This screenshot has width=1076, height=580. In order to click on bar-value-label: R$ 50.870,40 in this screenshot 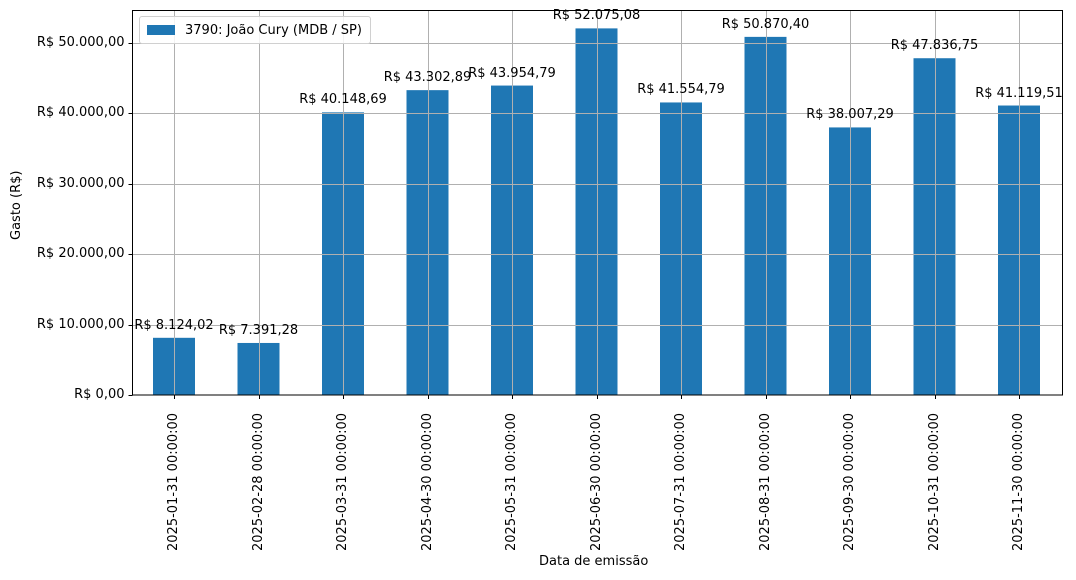, I will do `click(765, 24)`.